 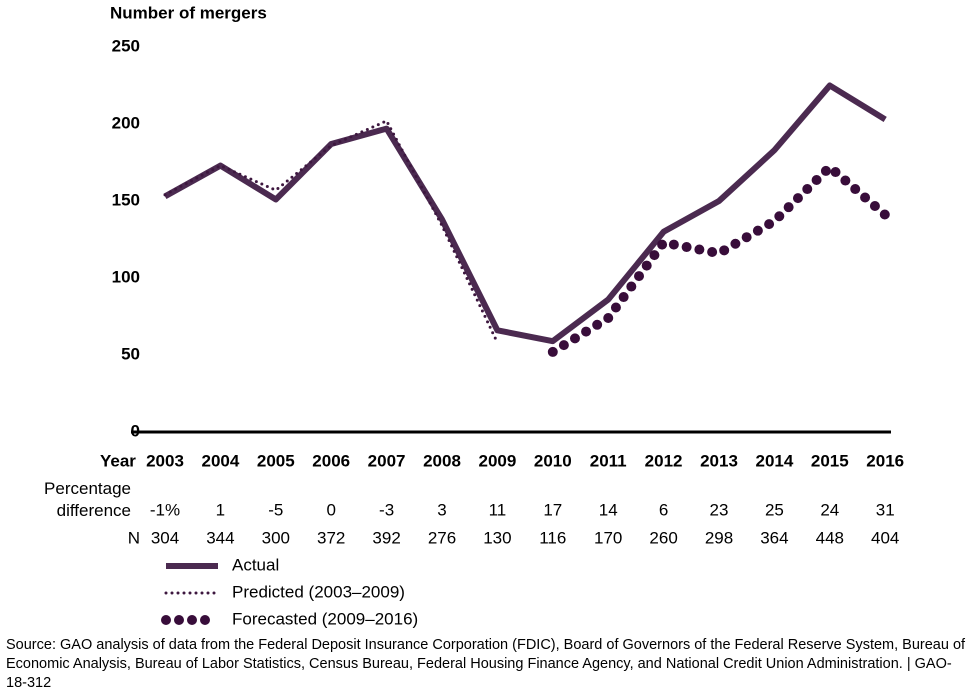 What do you see at coordinates (130, 353) in the screenshot?
I see `y-tick-label: 50` at bounding box center [130, 353].